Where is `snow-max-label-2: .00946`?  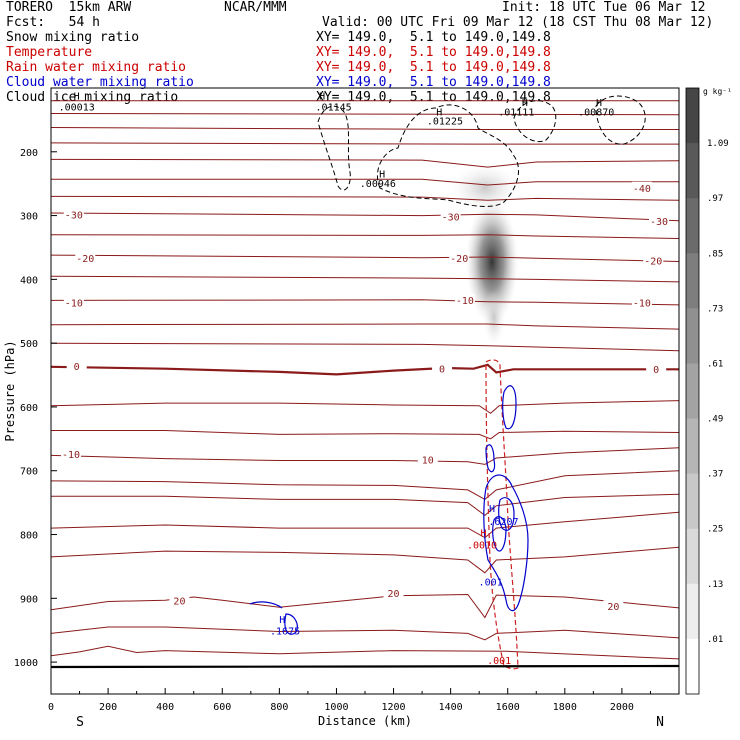 snow-max-label-2: .00946 is located at coordinates (378, 184).